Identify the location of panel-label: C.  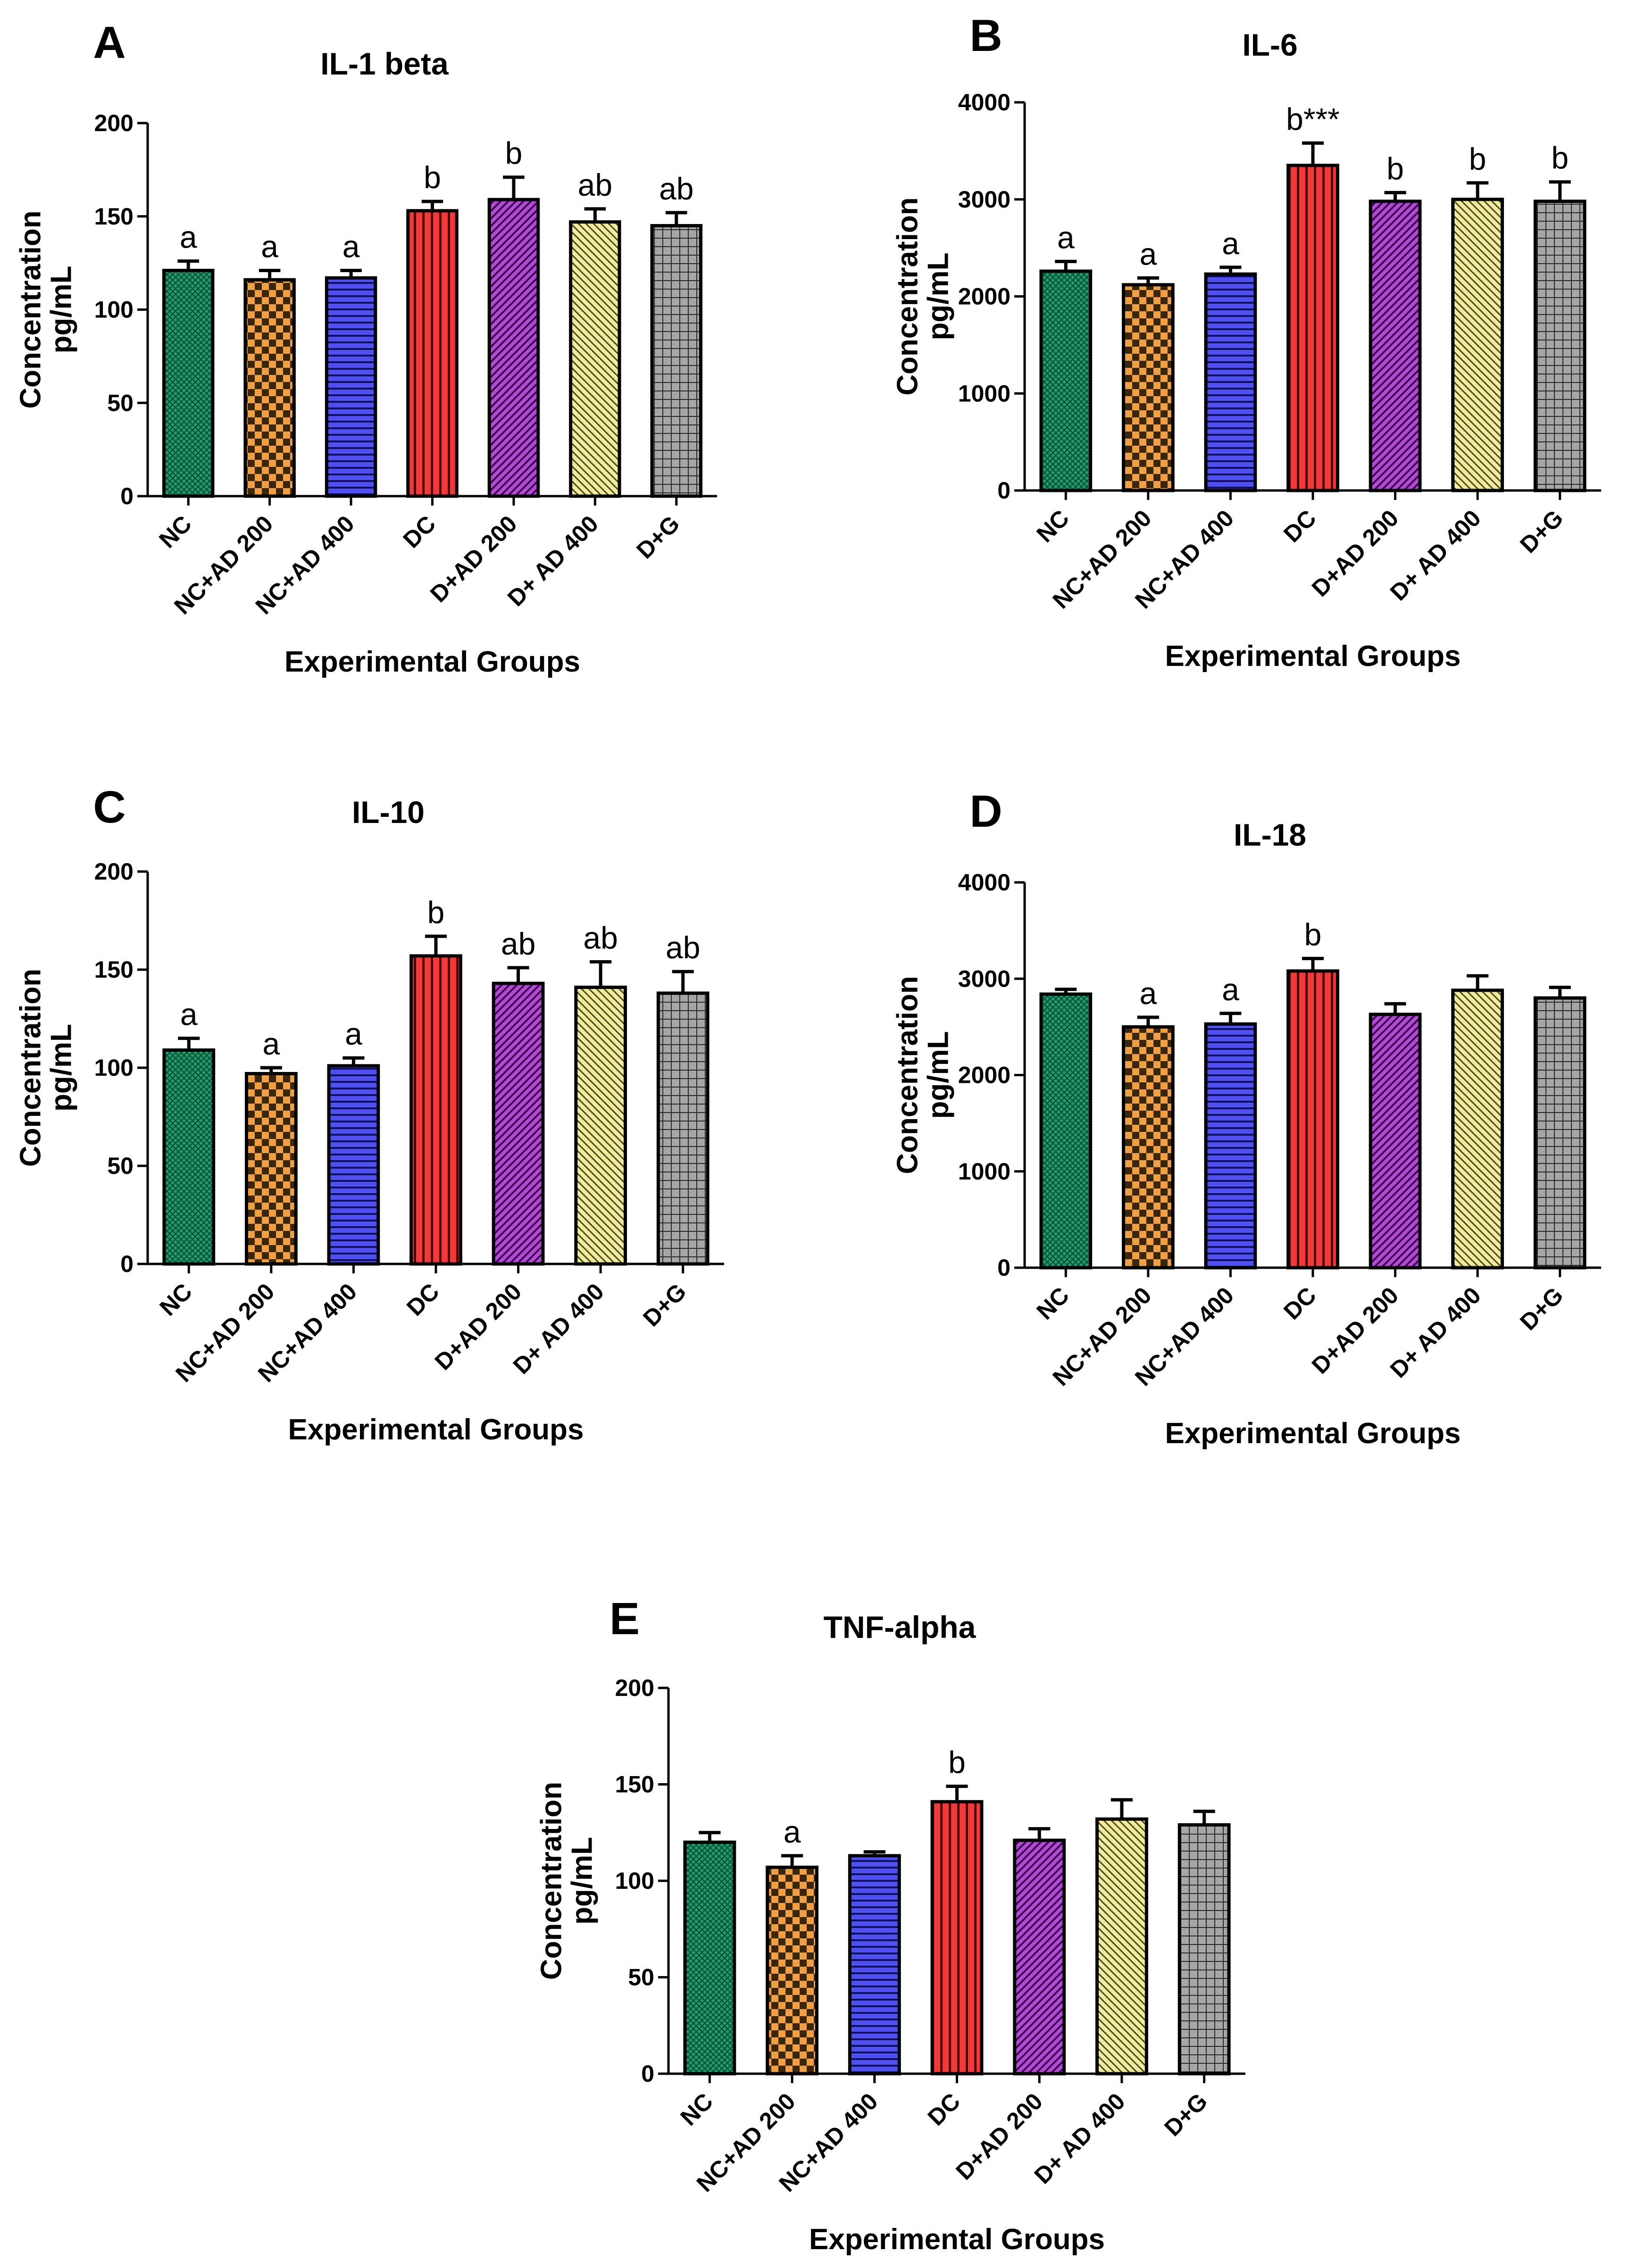
(109, 807).